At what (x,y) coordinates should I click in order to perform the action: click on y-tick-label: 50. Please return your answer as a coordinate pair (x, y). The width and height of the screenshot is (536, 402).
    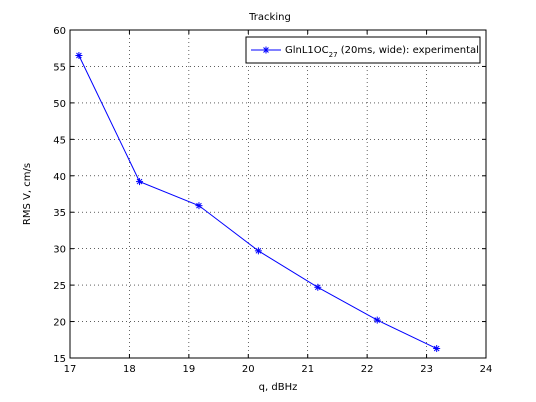
    Looking at the image, I should click on (59, 104).